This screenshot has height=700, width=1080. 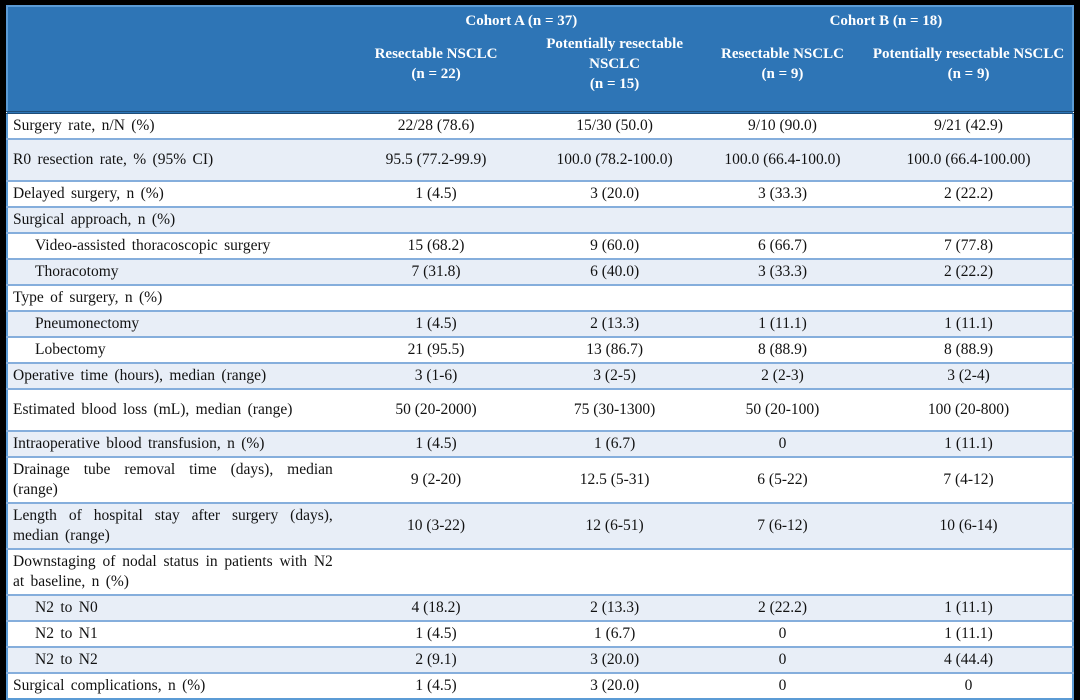 I want to click on cell-value: 7 (4-12), so click(x=968, y=479).